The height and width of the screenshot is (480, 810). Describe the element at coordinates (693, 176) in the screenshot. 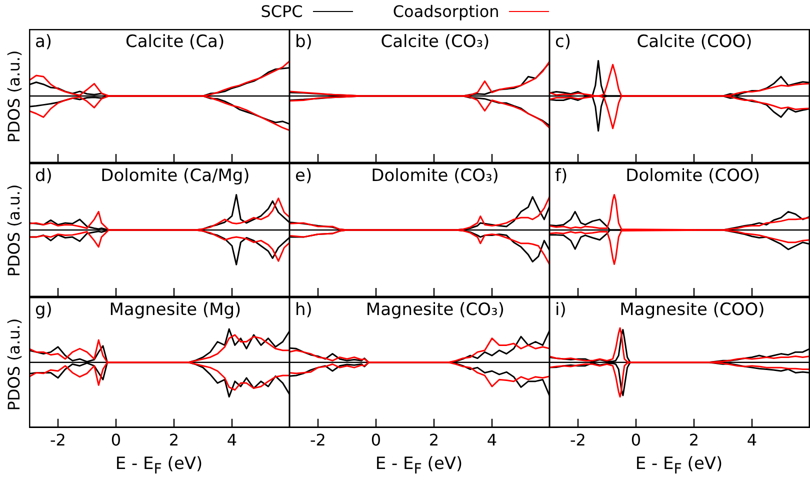

I see `chart-title: Dolomite (COO)` at that location.